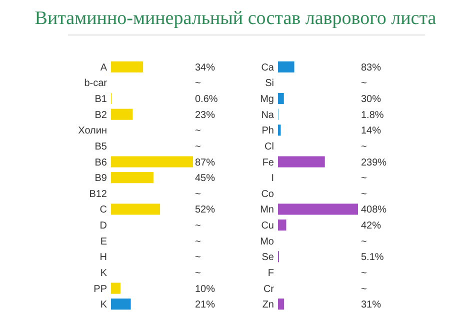 This screenshot has height=320, width=471. I want to click on data-label: 408%, so click(374, 210).